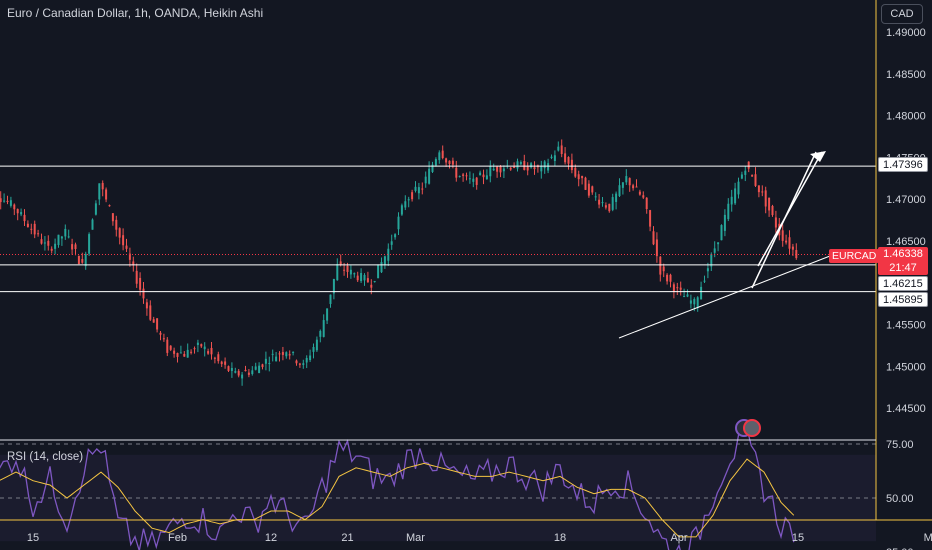  What do you see at coordinates (906, 326) in the screenshot?
I see `price-tick-label: 1.45500` at bounding box center [906, 326].